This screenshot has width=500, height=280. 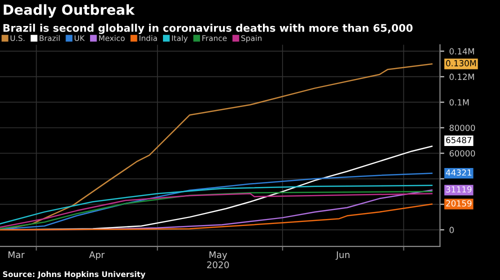 What do you see at coordinates (208, 29) in the screenshot?
I see `chart-subtitle: Brazil is second globally in coronavirus deaths with more than 65,000` at bounding box center [208, 29].